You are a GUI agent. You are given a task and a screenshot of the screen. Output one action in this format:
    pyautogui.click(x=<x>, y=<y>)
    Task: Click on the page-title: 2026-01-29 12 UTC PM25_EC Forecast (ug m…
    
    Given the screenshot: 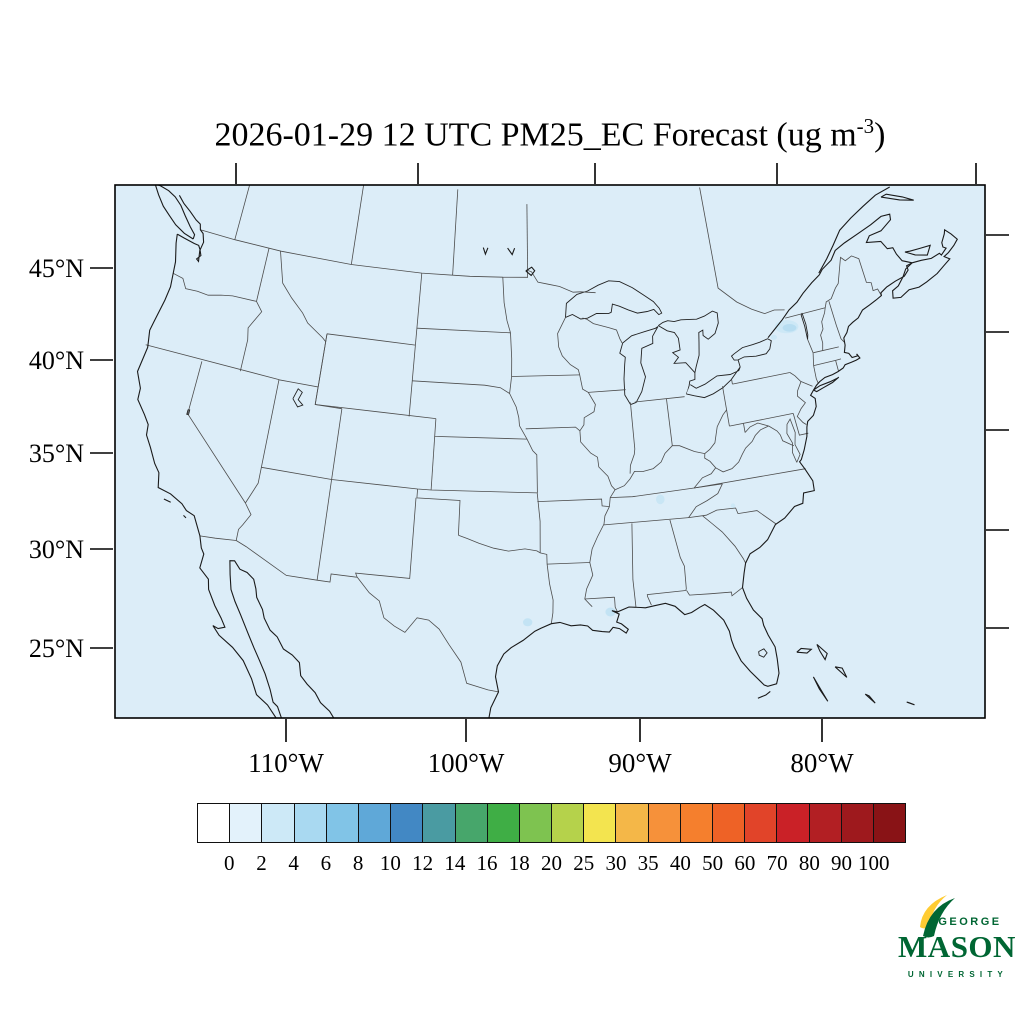 What is the action you would take?
    pyautogui.click(x=550, y=134)
    